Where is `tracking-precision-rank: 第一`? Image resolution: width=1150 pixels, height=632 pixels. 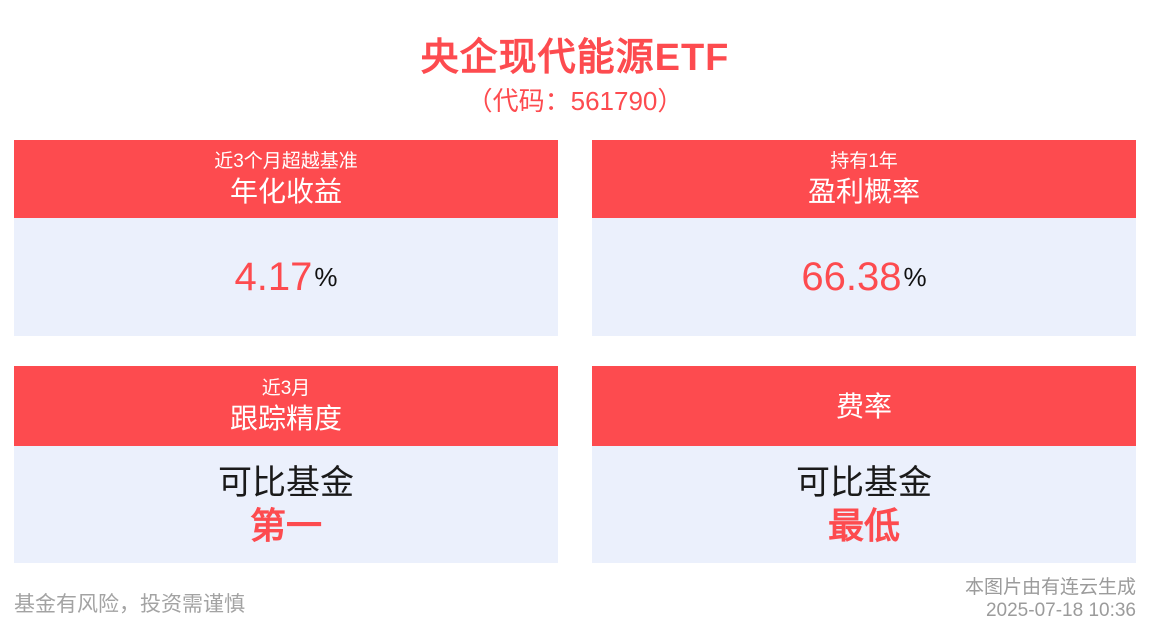 tracking-precision-rank: 第一 is located at coordinates (285, 526).